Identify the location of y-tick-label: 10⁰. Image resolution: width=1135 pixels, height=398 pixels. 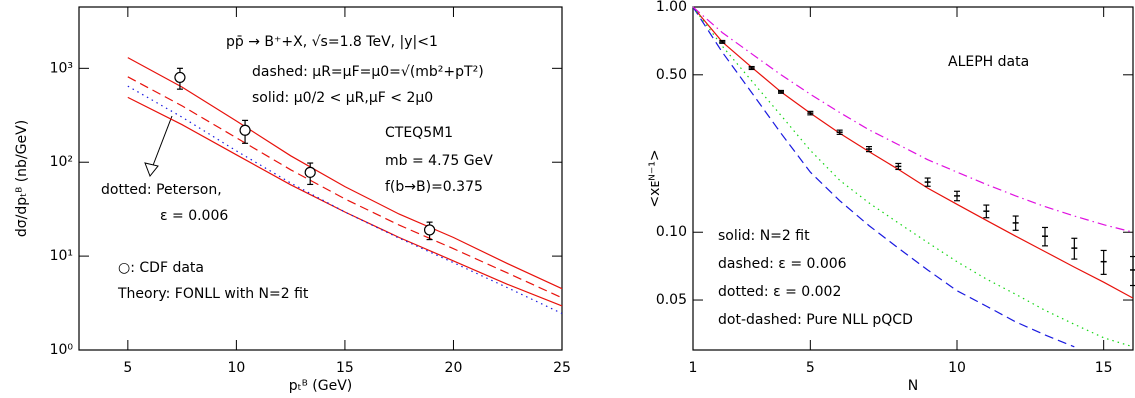
(62, 350).